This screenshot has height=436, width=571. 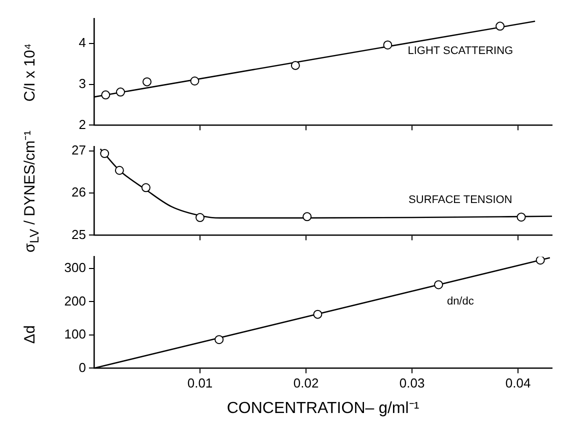 What do you see at coordinates (79, 192) in the screenshot?
I see `y-tick-label: 26` at bounding box center [79, 192].